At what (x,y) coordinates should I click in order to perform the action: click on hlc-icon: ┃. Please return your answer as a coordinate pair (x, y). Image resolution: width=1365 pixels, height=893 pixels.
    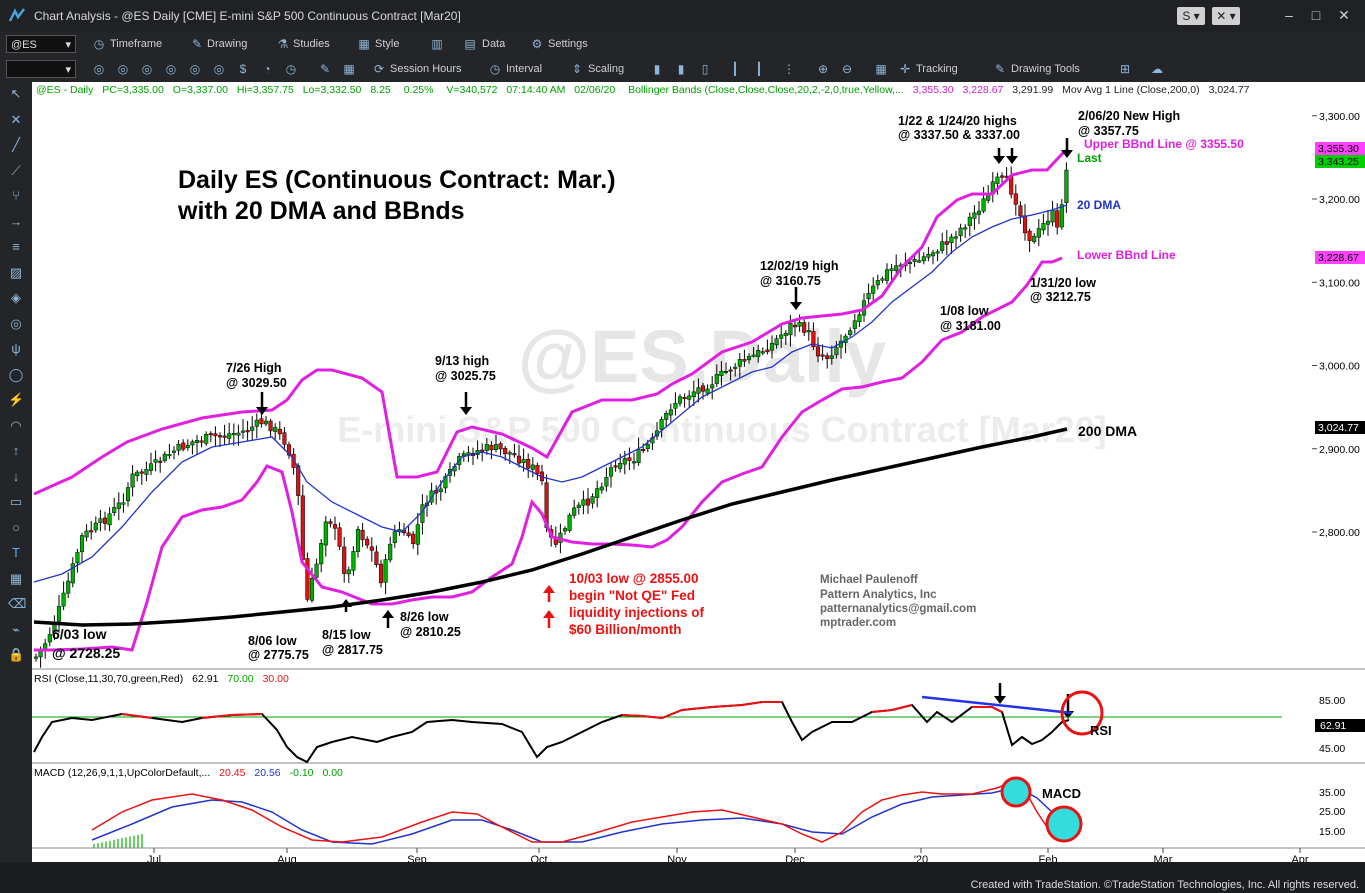
    Looking at the image, I should click on (759, 69).